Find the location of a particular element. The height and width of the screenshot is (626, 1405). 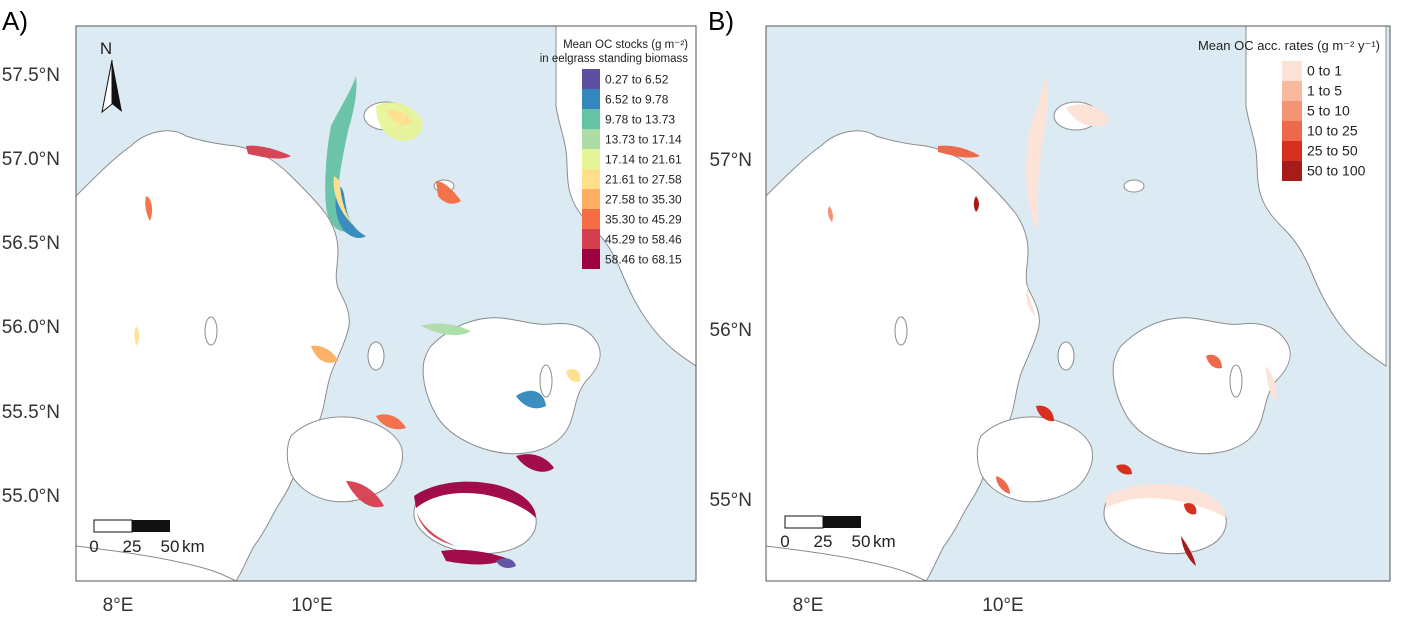

lon-tick-b-1: 10°E is located at coordinates (1002, 605).